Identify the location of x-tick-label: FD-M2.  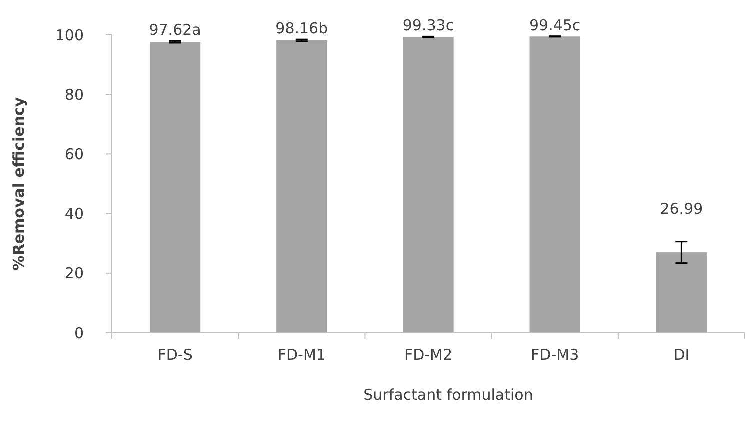
(428, 355).